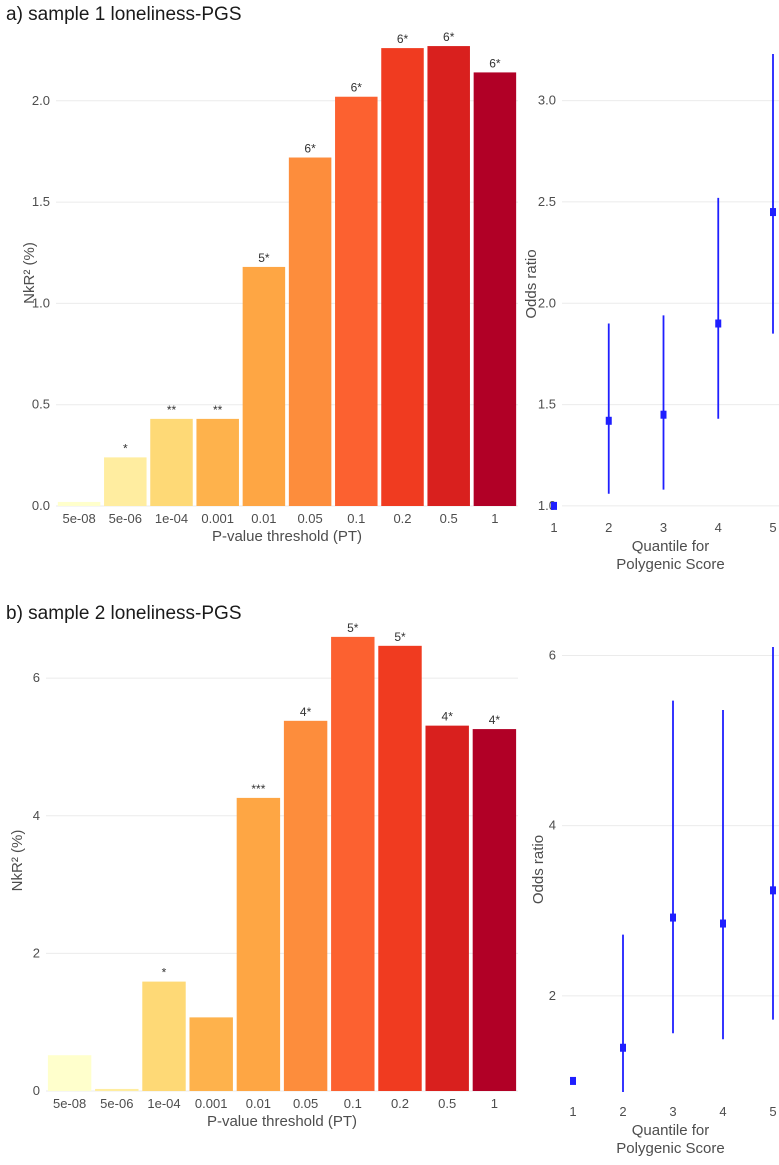  What do you see at coordinates (124, 613) in the screenshot?
I see `panel-b-title: b) sample 2 loneliness-PGS` at bounding box center [124, 613].